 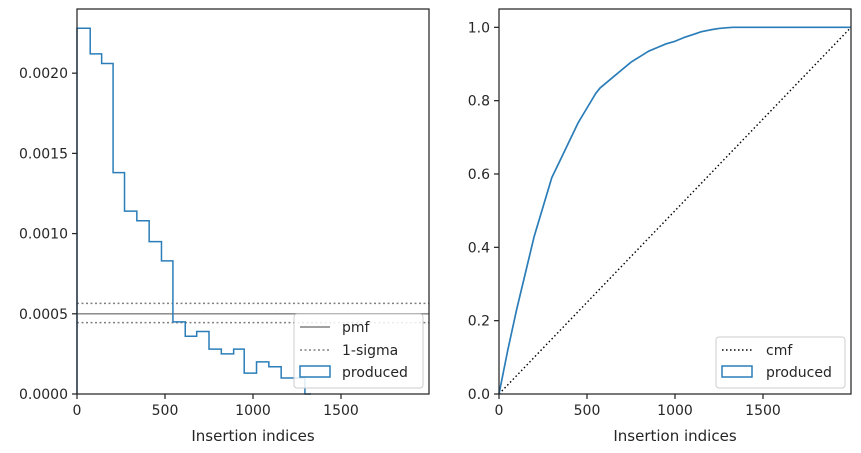 What do you see at coordinates (479, 28) in the screenshot?
I see `y-tick-label: 1.0` at bounding box center [479, 28].